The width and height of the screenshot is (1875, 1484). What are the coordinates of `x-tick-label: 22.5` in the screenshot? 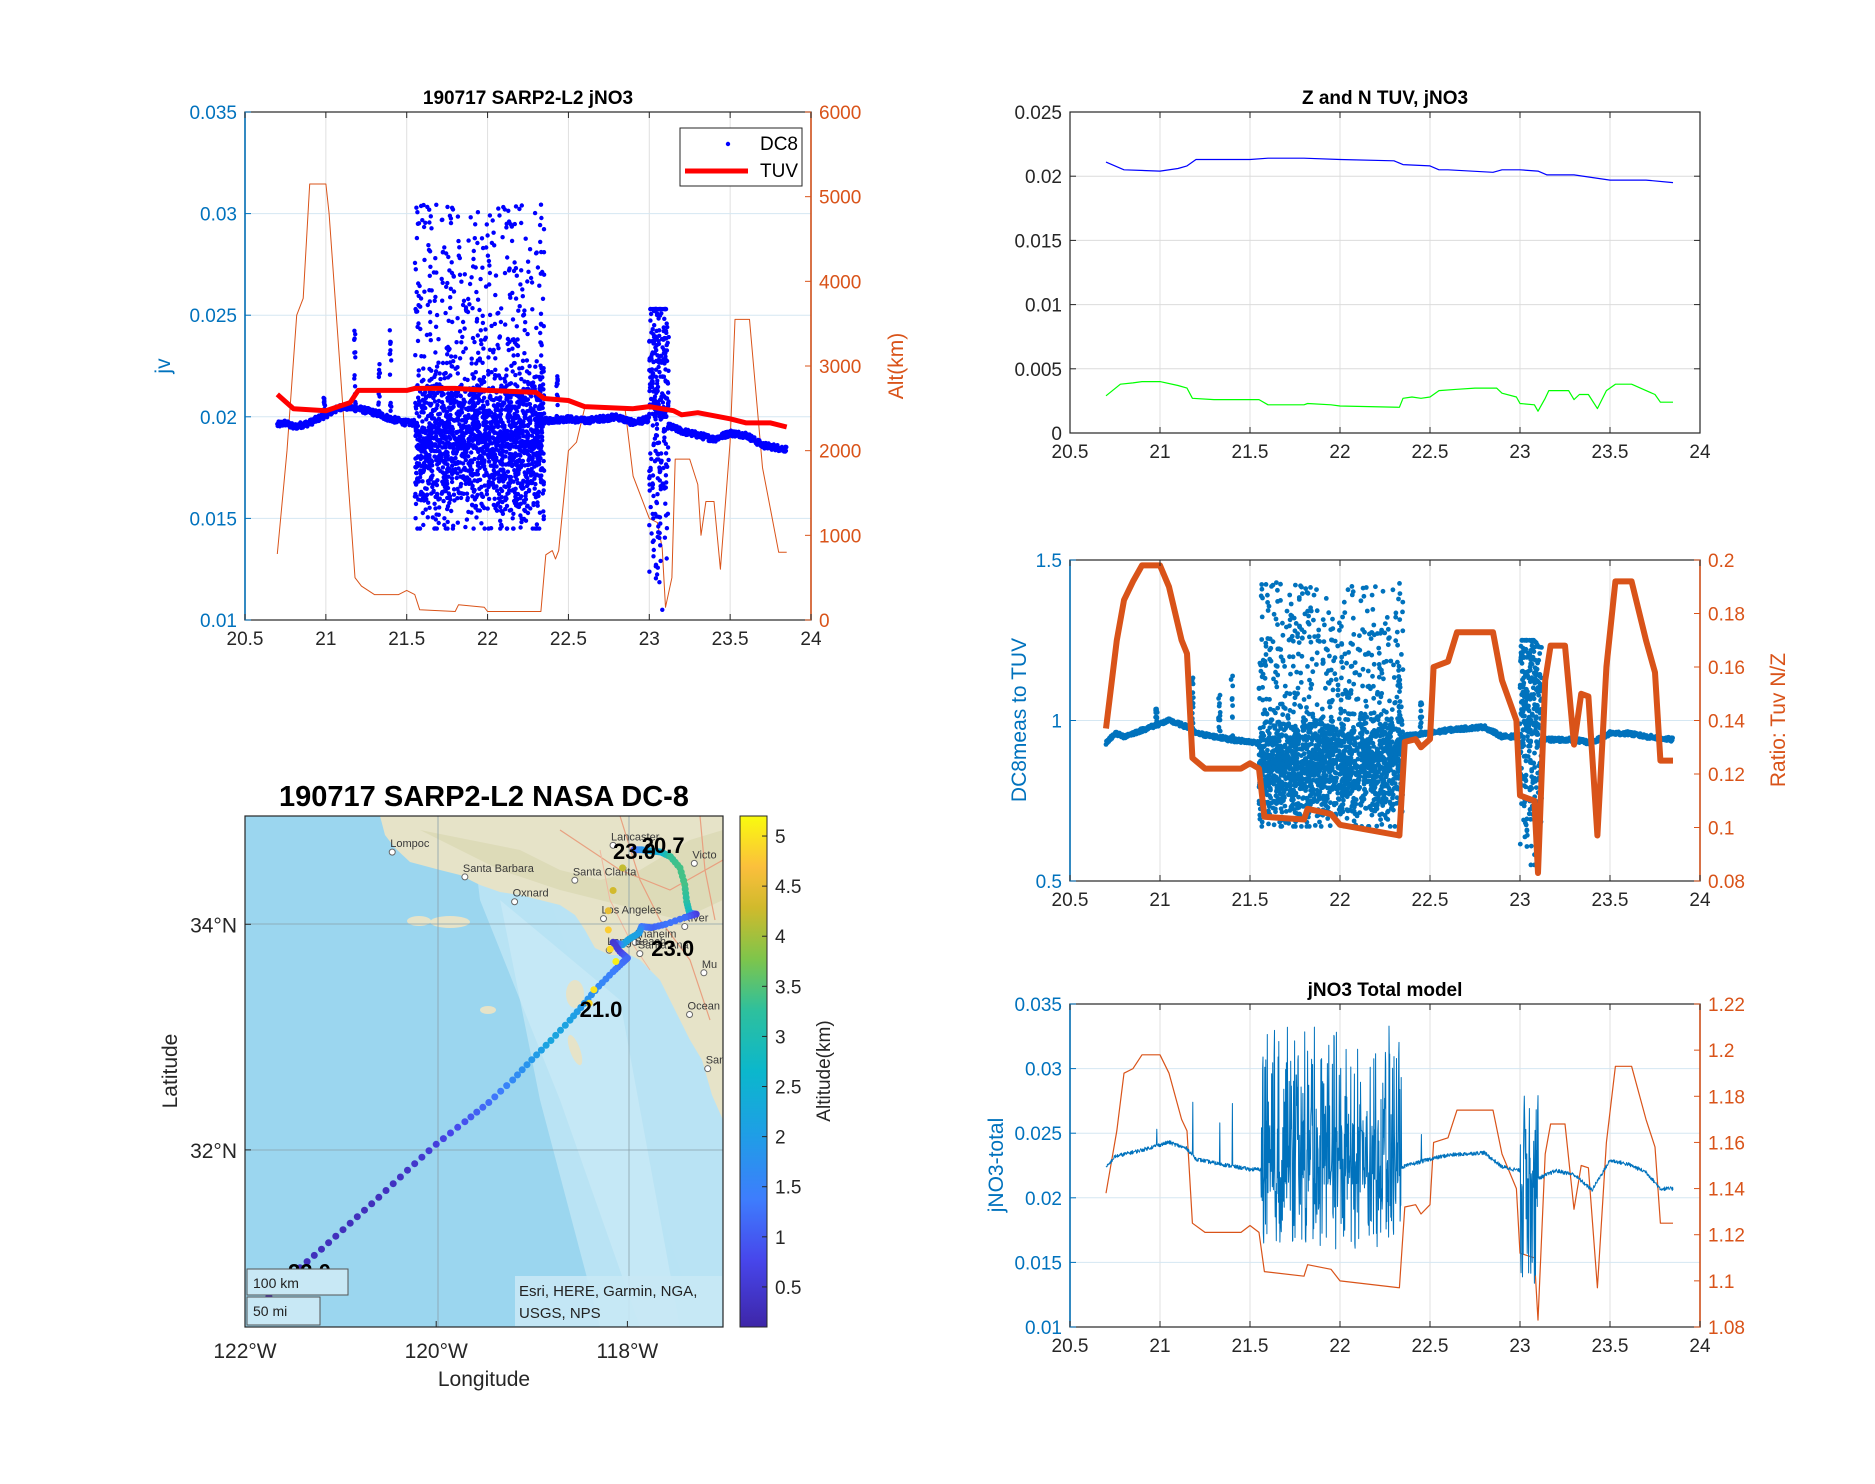 It's located at (568, 639).